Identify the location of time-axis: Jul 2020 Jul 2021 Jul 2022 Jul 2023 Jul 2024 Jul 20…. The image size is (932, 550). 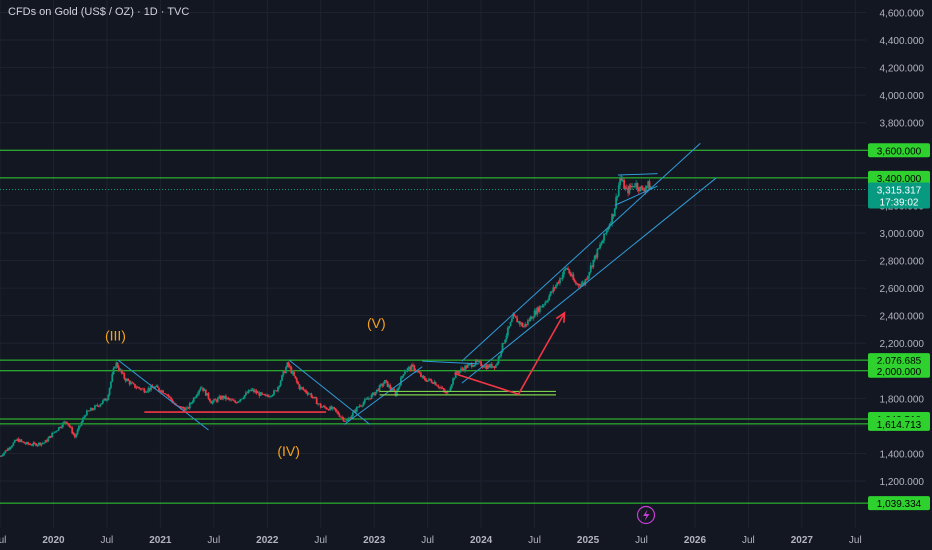
(431, 540).